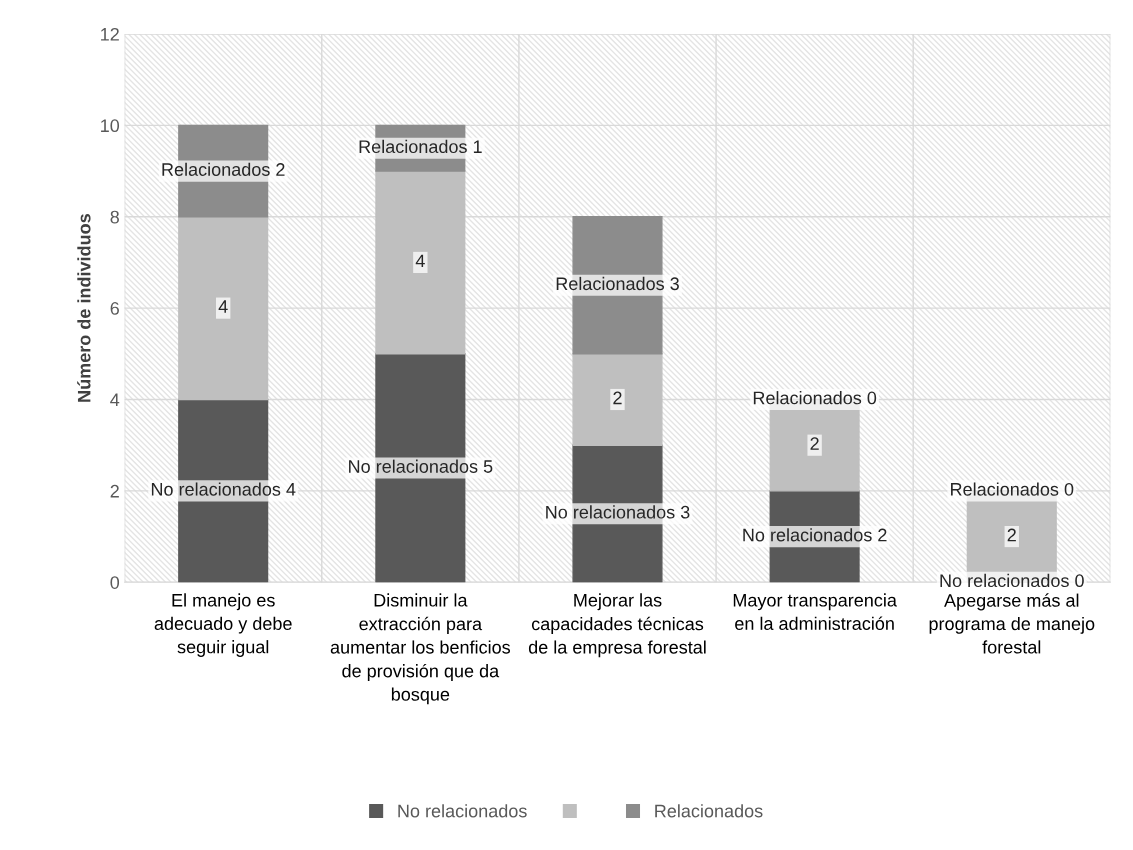 This screenshot has width=1133, height=850. I want to click on data-label: No relacionados 3, so click(618, 512).